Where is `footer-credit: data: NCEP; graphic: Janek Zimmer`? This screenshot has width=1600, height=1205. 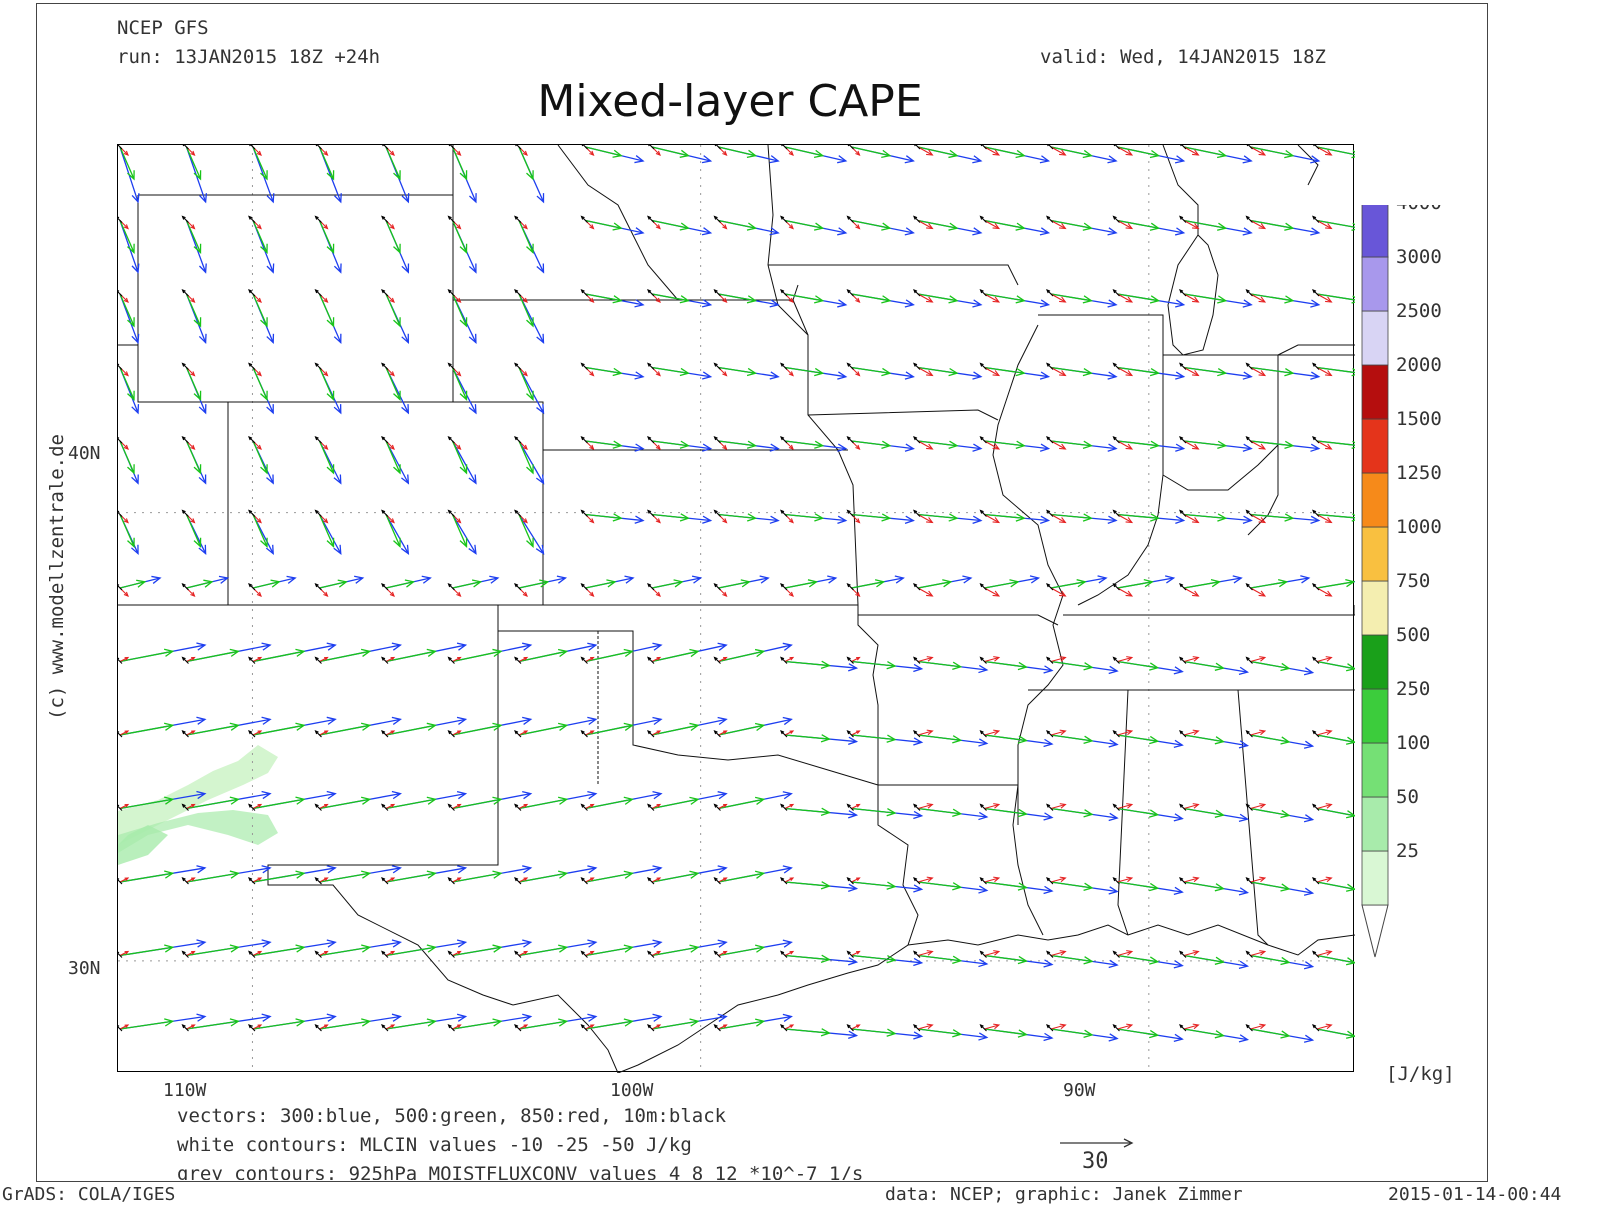
footer-credit: data: NCEP; graphic: Janek Zimmer is located at coordinates (1064, 1194).